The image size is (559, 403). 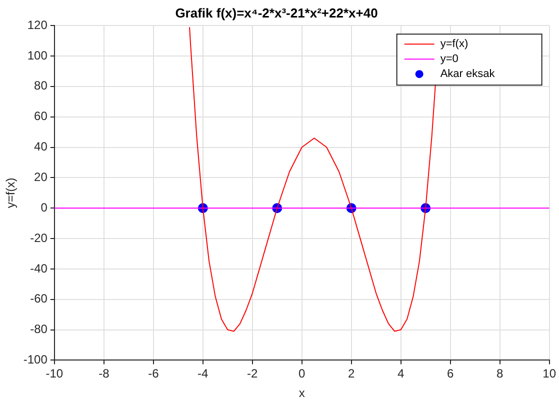 What do you see at coordinates (104, 373) in the screenshot?
I see `x-tick-label: -8` at bounding box center [104, 373].